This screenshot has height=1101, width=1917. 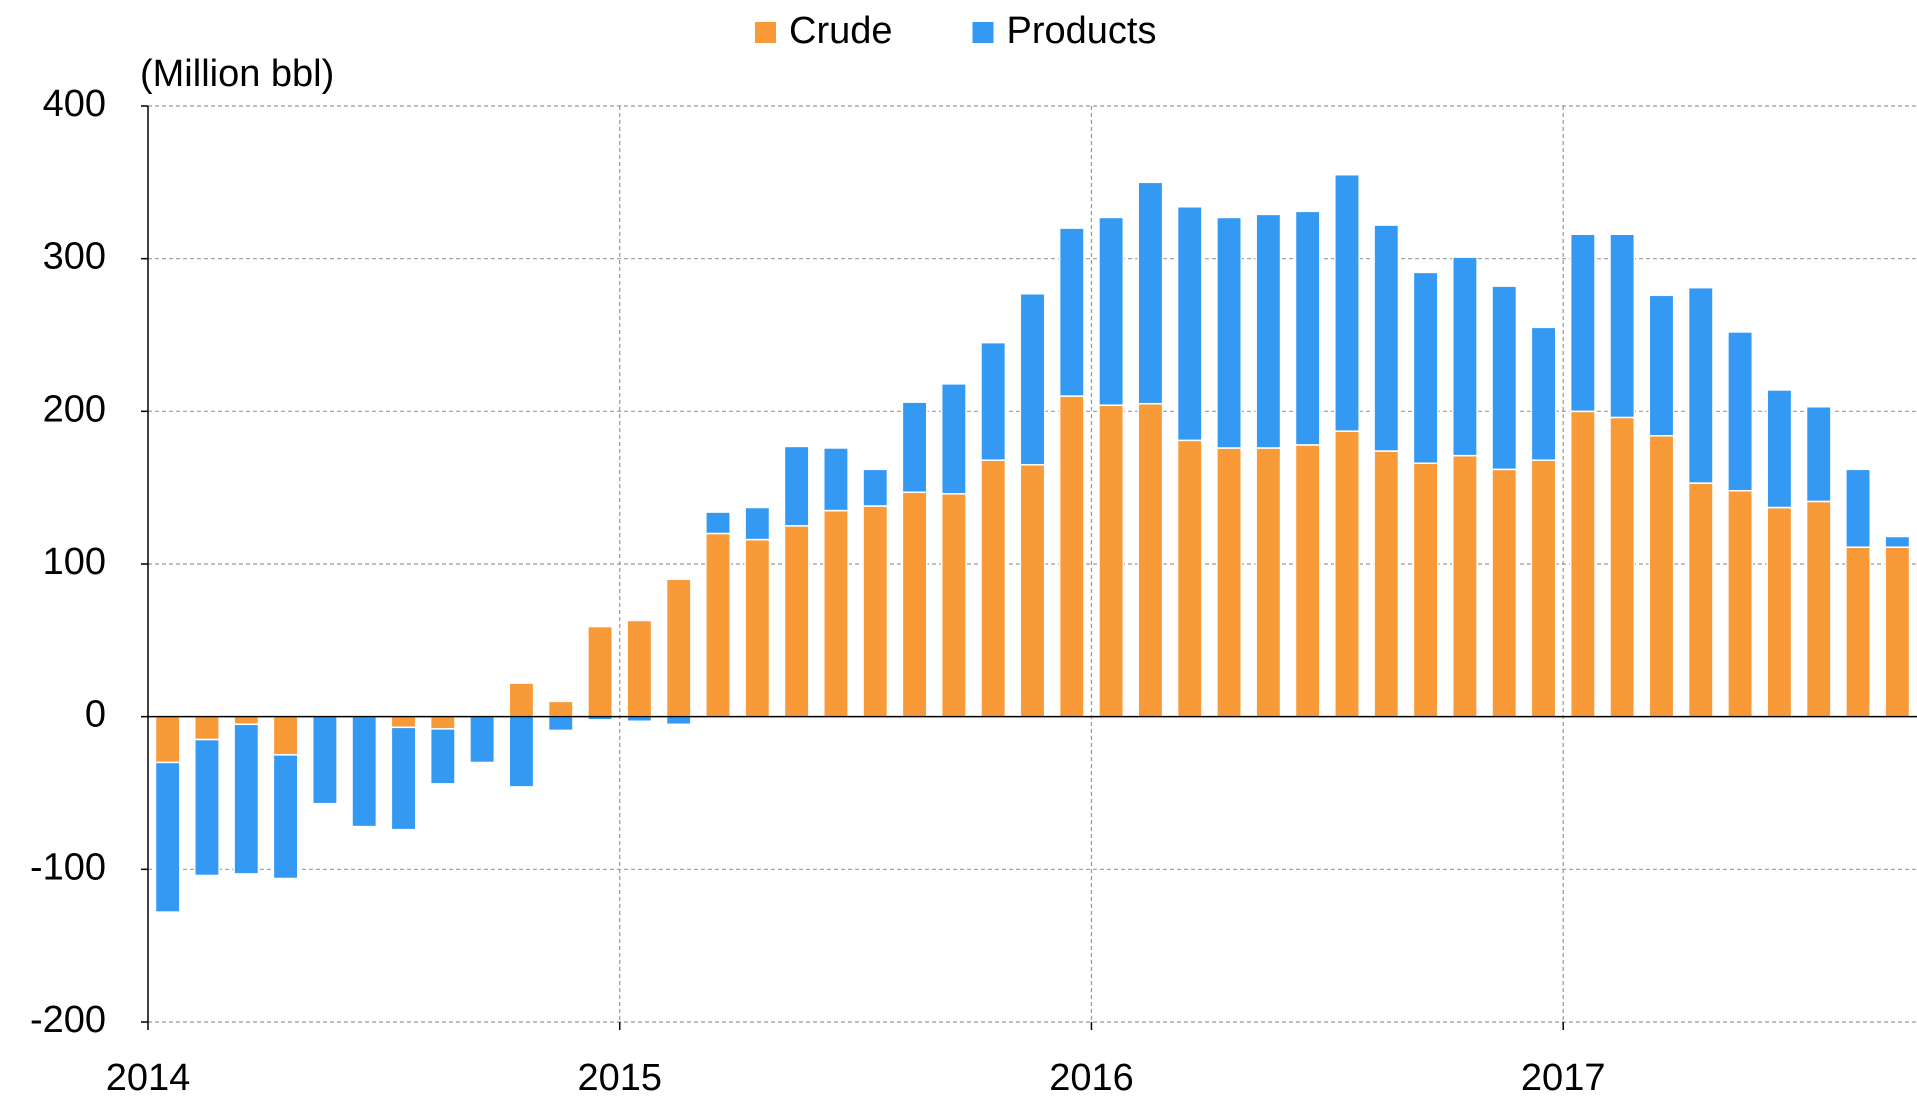 I want to click on x-tick-label: 2017, so click(x=1563, y=1078).